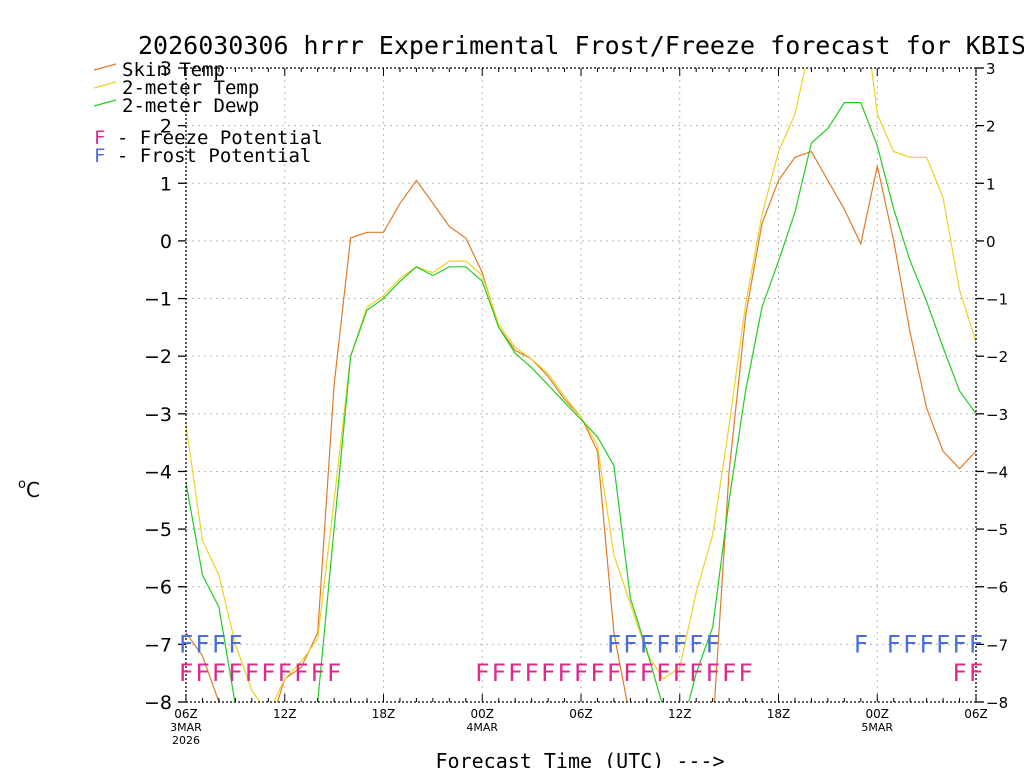 The width and height of the screenshot is (1024, 768). What do you see at coordinates (997, 472) in the screenshot?
I see `y-tick-label-right: −4` at bounding box center [997, 472].